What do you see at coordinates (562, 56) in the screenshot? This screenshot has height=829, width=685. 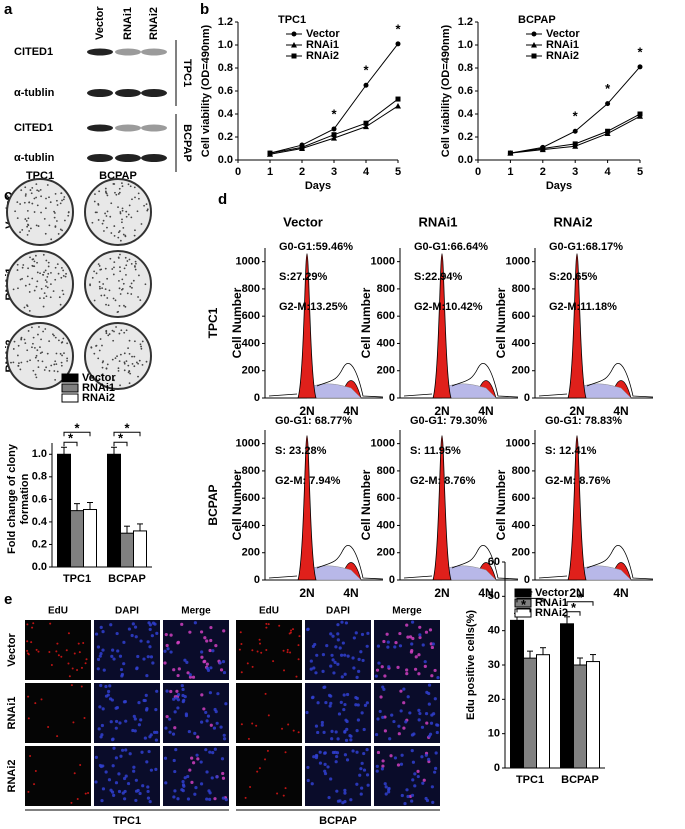 I see `legend-label: RNAi2` at bounding box center [562, 56].